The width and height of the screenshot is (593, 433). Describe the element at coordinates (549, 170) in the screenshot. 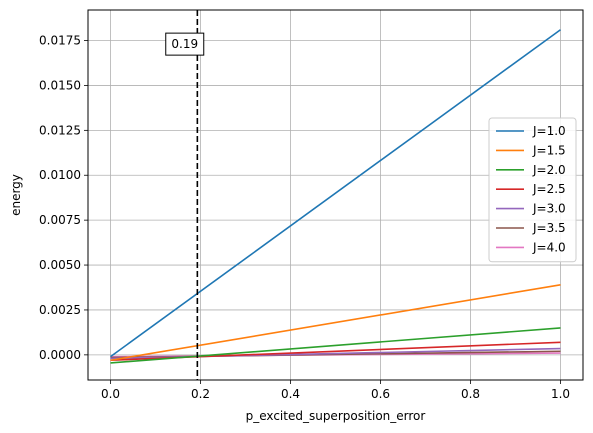

I see `legend-label: J=2.0` at that location.